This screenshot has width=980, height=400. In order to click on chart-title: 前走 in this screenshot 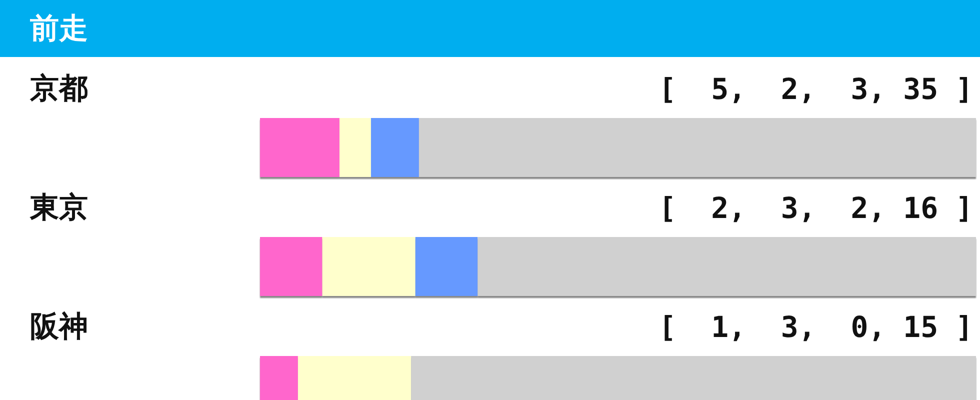, I will do `click(58, 28)`.